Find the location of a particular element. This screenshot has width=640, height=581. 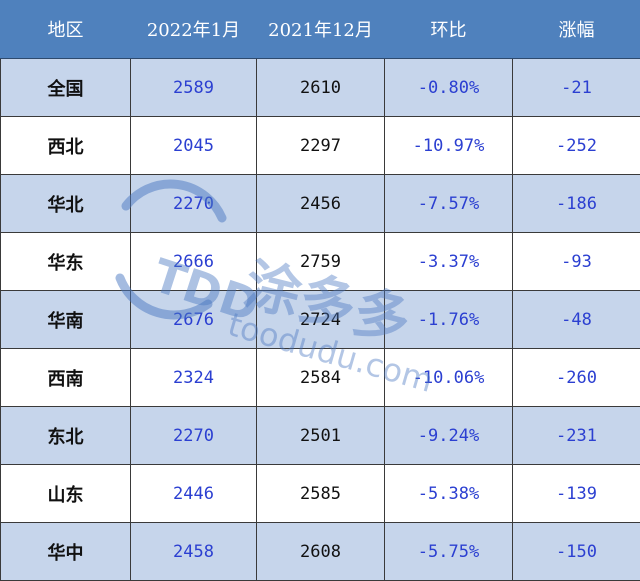

table-row: 山东 2446 2585 -5.38% -139 is located at coordinates (320, 494).